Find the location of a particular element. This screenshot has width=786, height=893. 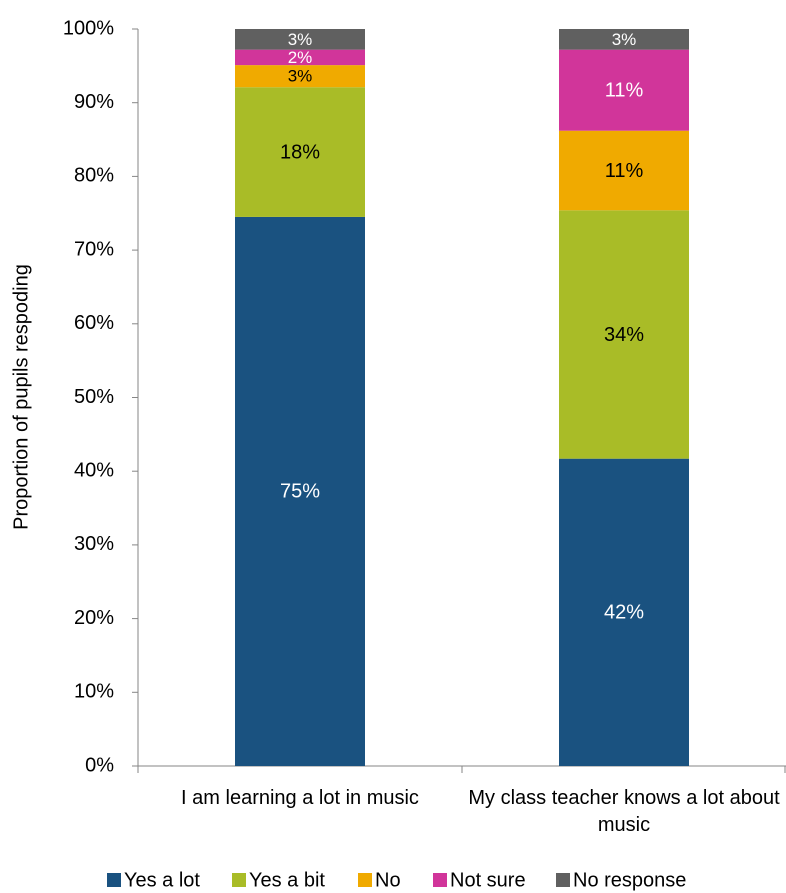

data-label: 42% is located at coordinates (624, 613).